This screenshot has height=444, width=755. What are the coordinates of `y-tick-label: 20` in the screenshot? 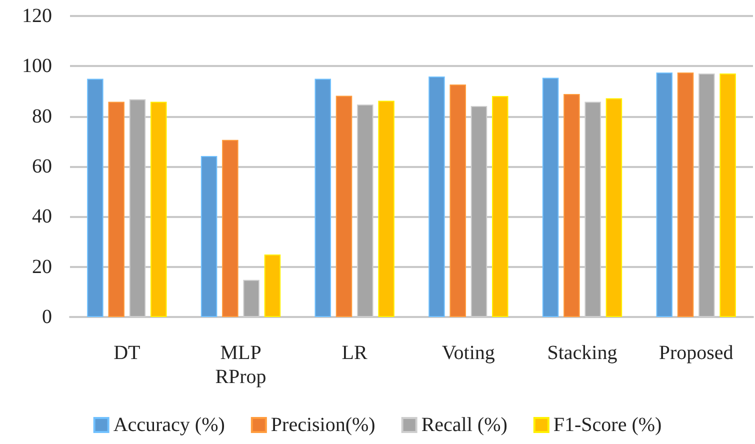 It's located at (42, 267).